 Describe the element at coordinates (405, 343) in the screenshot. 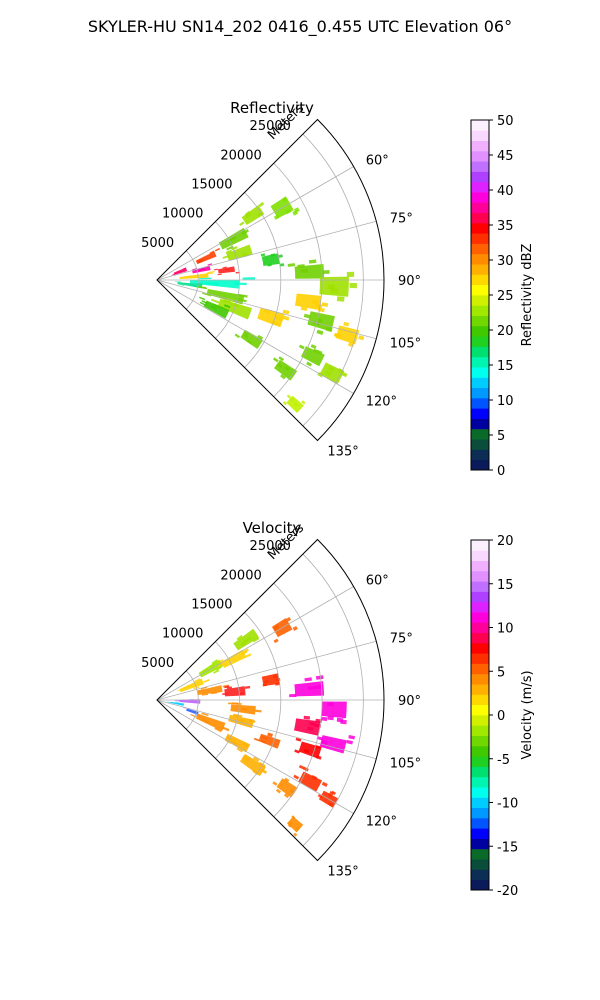

I see `azimuth-tick-label: 105°` at that location.